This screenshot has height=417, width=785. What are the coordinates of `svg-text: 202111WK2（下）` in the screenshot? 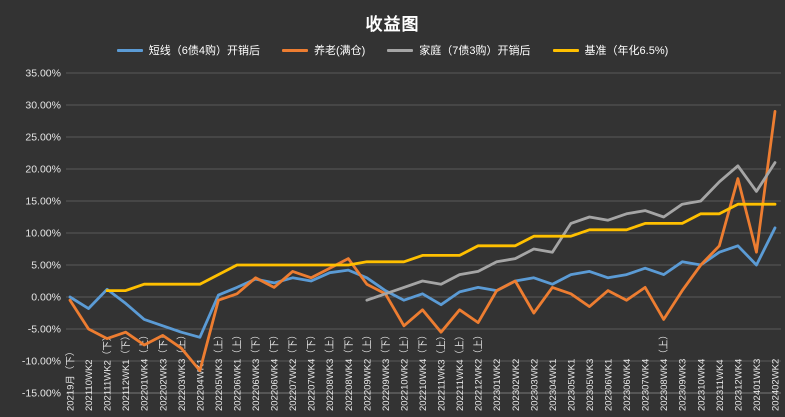 It's located at (108, 371).